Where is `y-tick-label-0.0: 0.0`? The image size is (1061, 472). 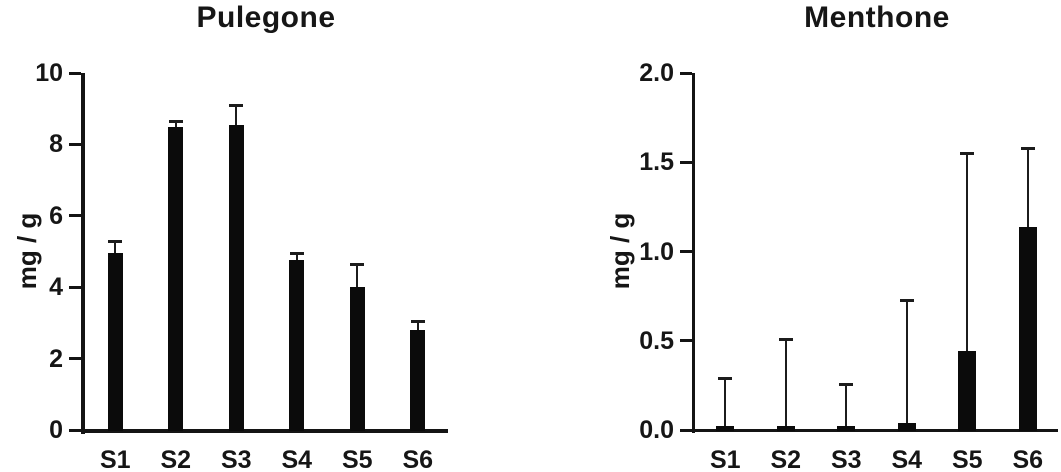 y-tick-label-0.0: 0.0 is located at coordinates (656, 430).